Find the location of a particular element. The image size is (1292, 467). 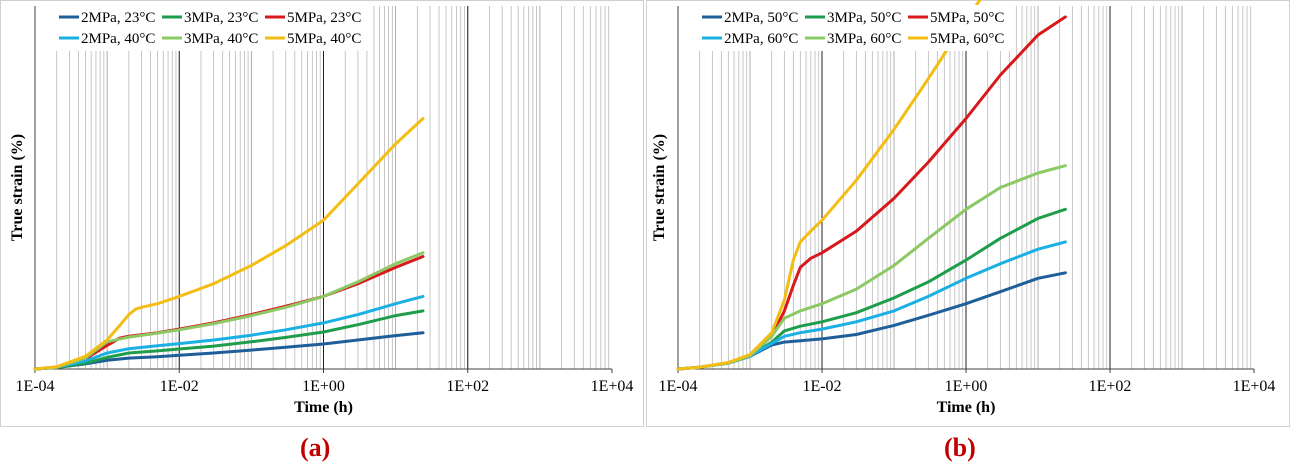

legend-entry: 2MPa, 23°C is located at coordinates (118, 18).